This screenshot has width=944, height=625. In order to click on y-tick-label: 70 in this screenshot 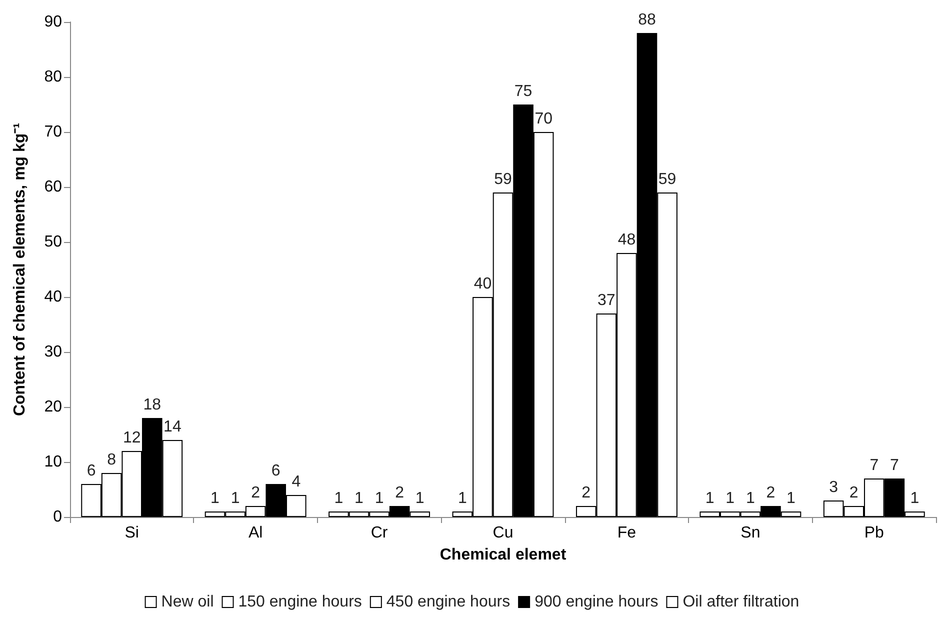, I will do `click(53, 132)`.